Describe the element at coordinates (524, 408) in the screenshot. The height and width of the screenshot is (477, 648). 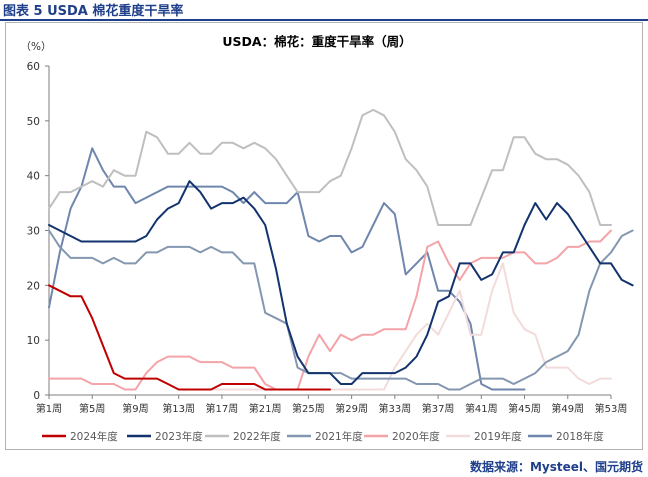
I see `x-tick-label: 第45周` at that location.